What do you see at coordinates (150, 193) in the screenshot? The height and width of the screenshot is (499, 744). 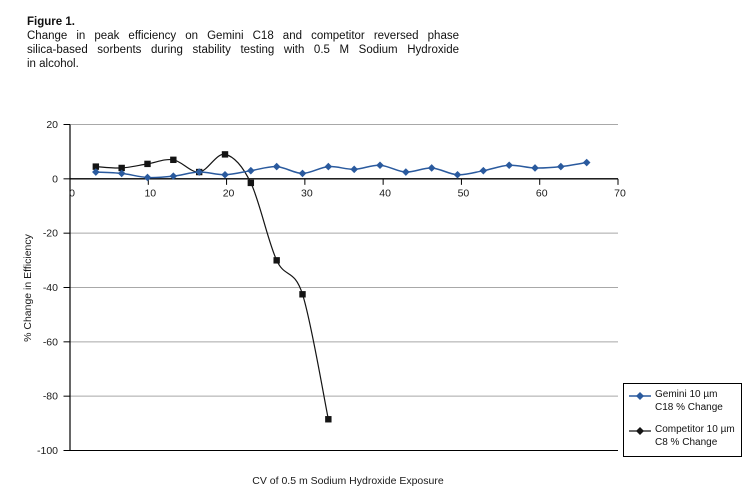 I see `x-tick-label-10: 10` at bounding box center [150, 193].